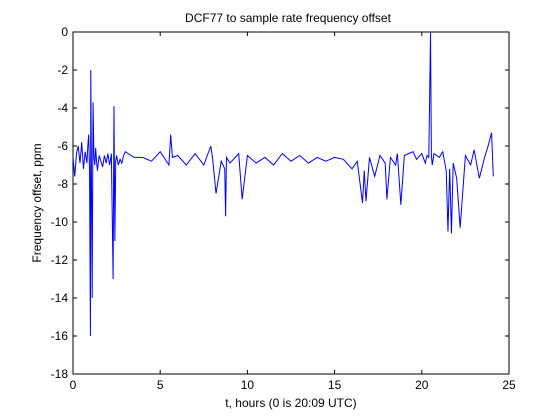  Describe the element at coordinates (509, 385) in the screenshot. I see `x-tick-label: 25` at that location.